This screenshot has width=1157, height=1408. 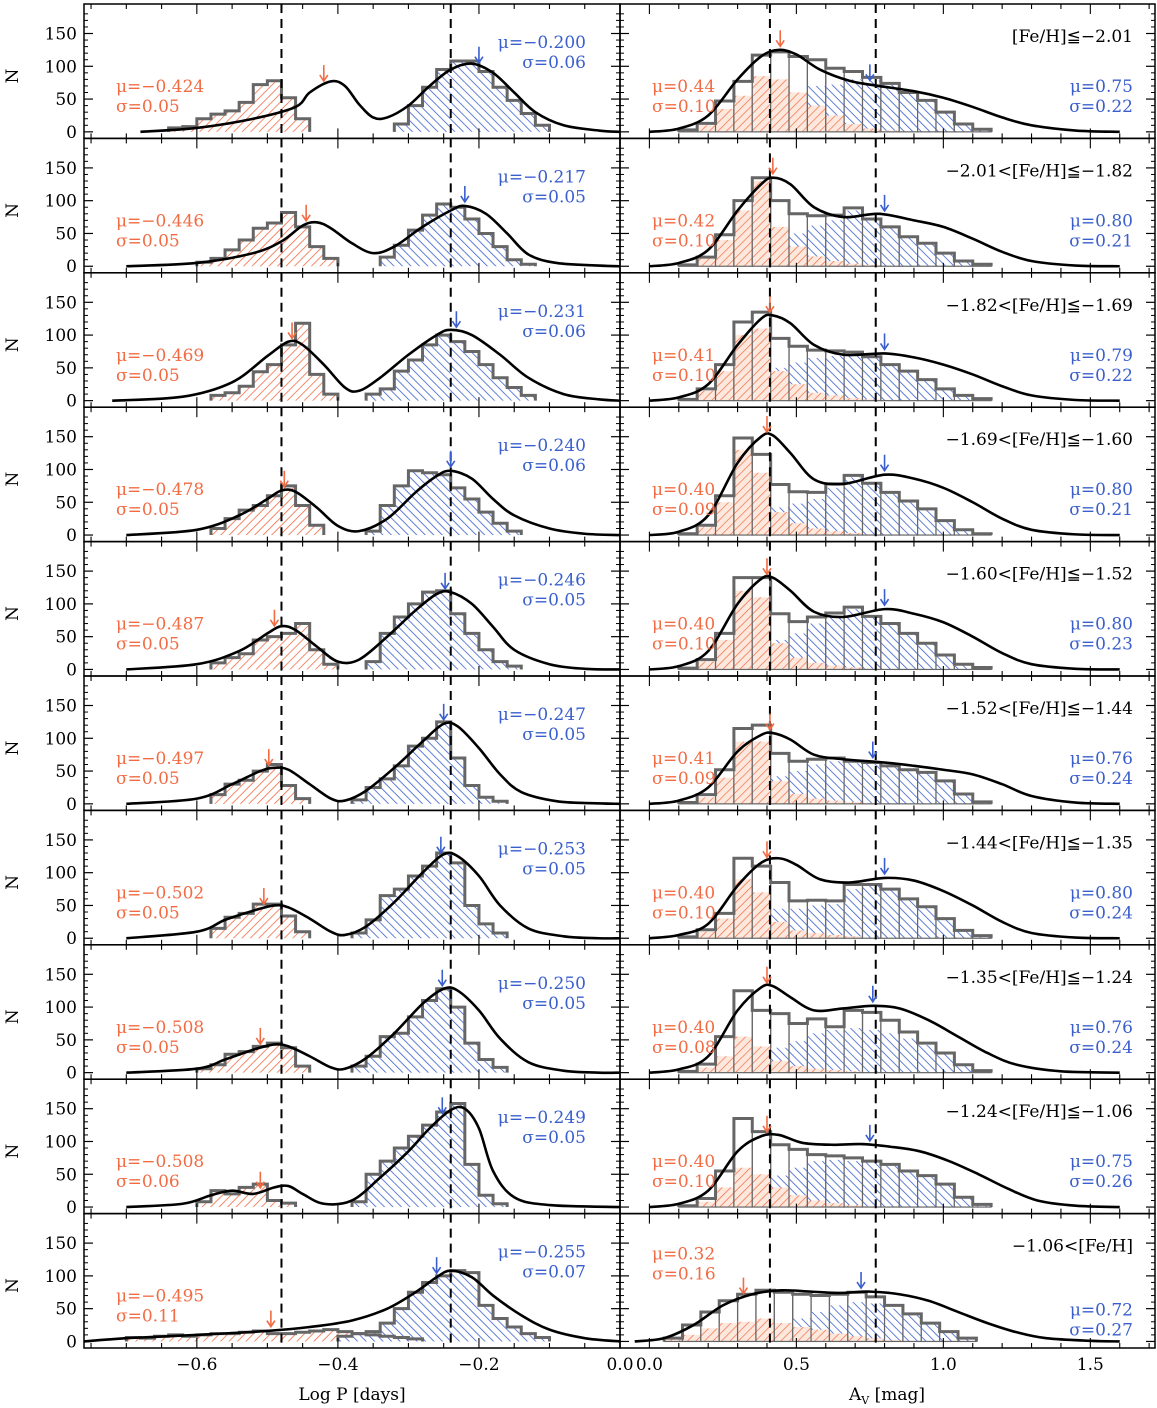 I want to click on y-tick-label: 0, so click(x=71, y=670).